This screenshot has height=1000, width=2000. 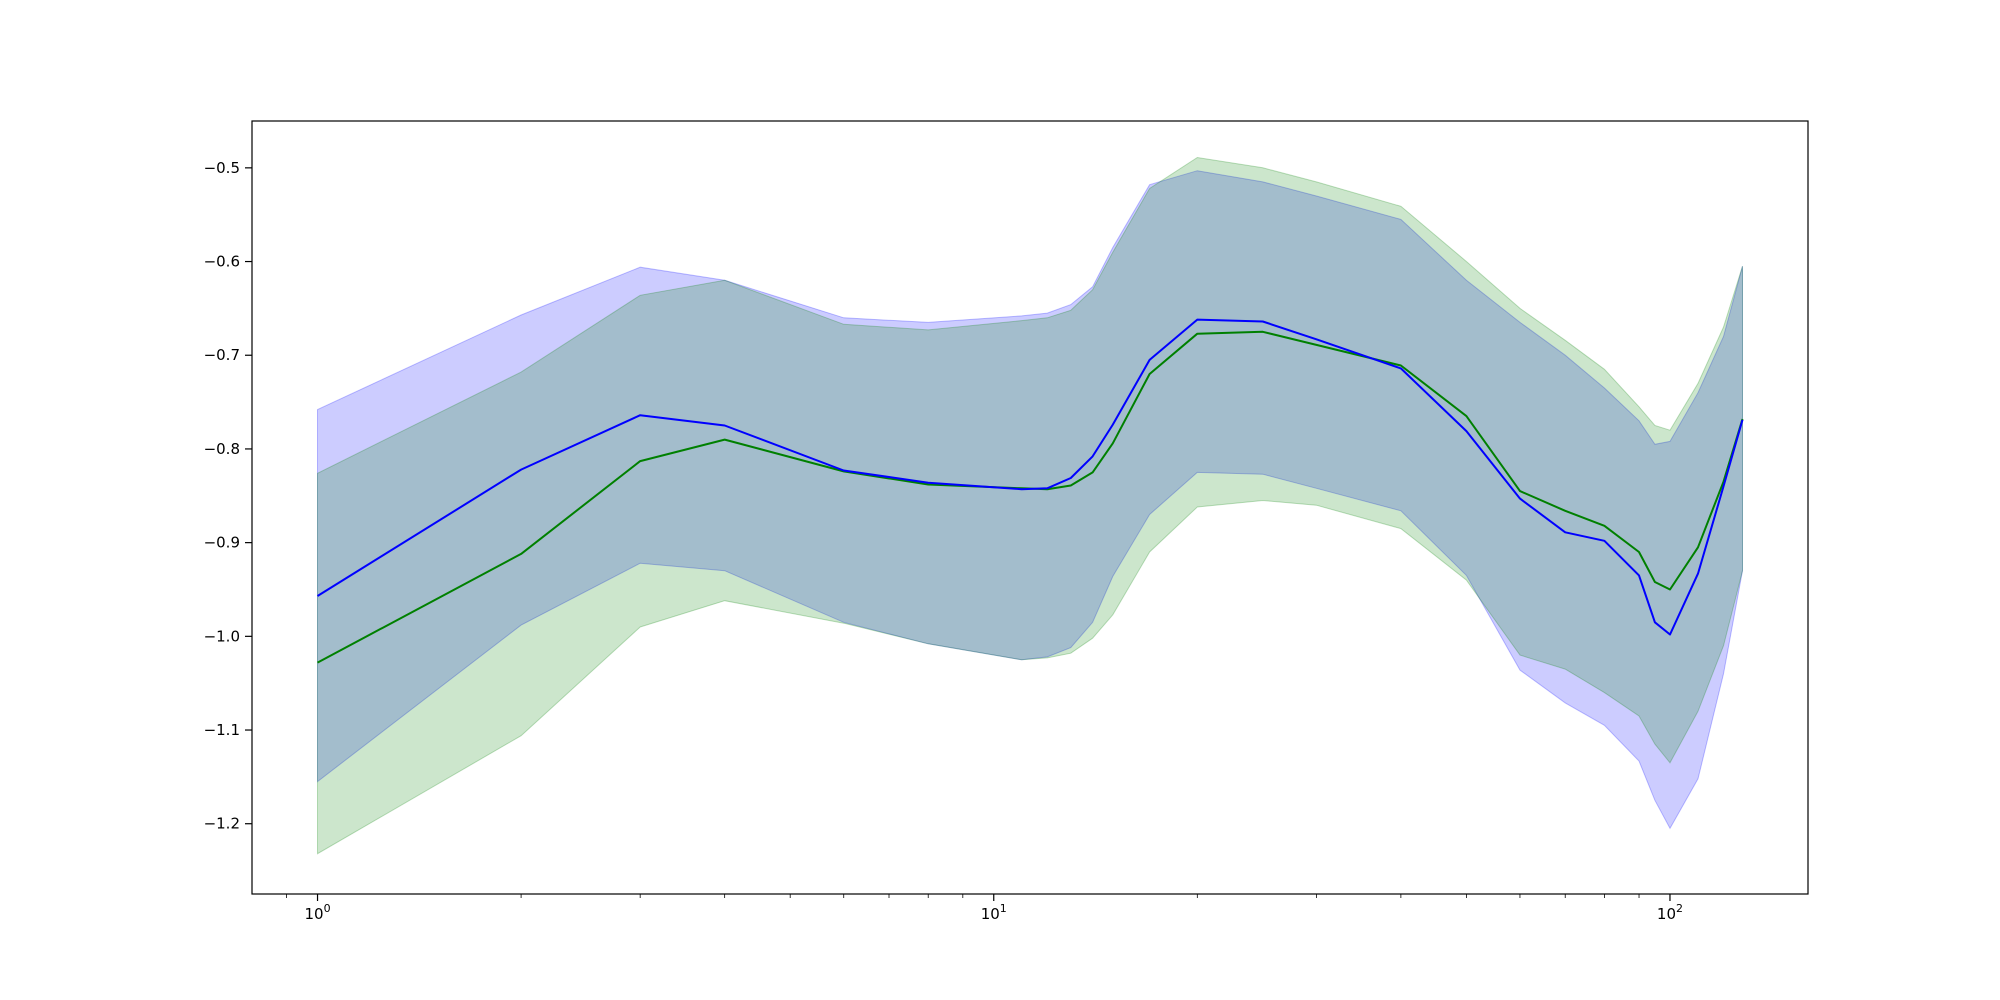 What do you see at coordinates (222, 355) in the screenshot?
I see `y-tick-label-2: −0.7` at bounding box center [222, 355].